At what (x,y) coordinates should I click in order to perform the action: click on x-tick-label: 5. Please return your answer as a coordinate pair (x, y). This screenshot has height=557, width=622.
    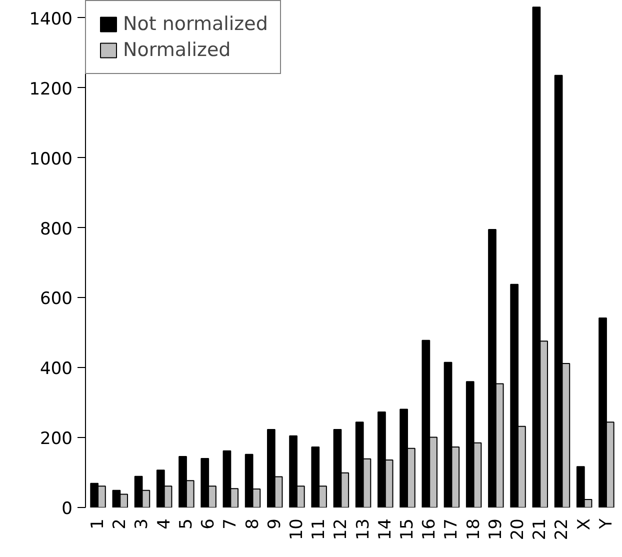
    Looking at the image, I should click on (186, 524).